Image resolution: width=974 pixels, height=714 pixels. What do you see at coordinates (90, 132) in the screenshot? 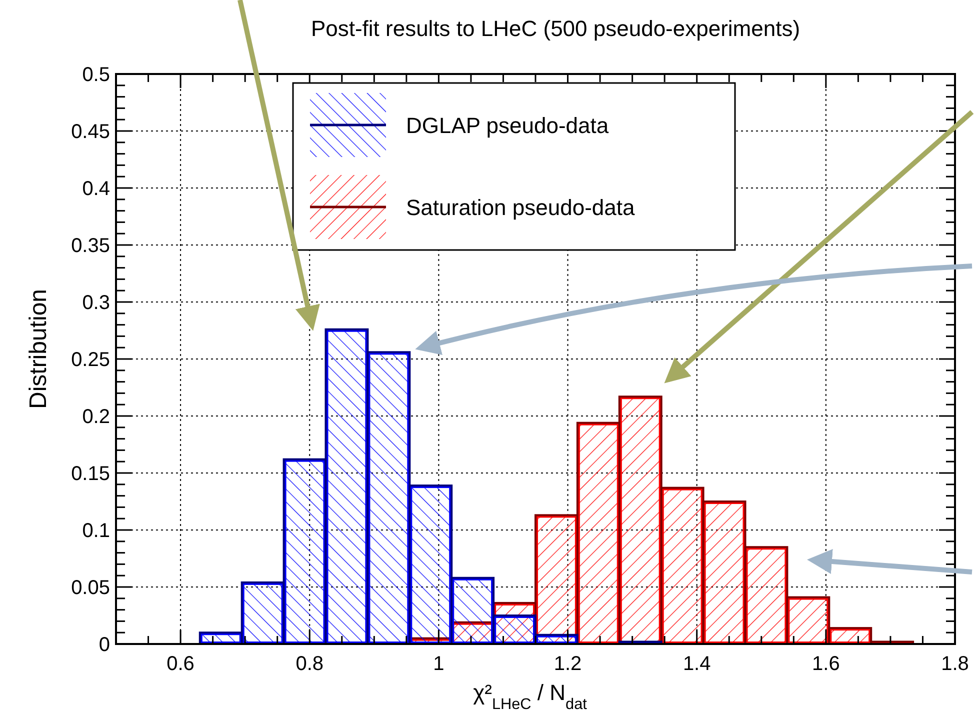
I see `y-tick-label: 0.45` at bounding box center [90, 132].